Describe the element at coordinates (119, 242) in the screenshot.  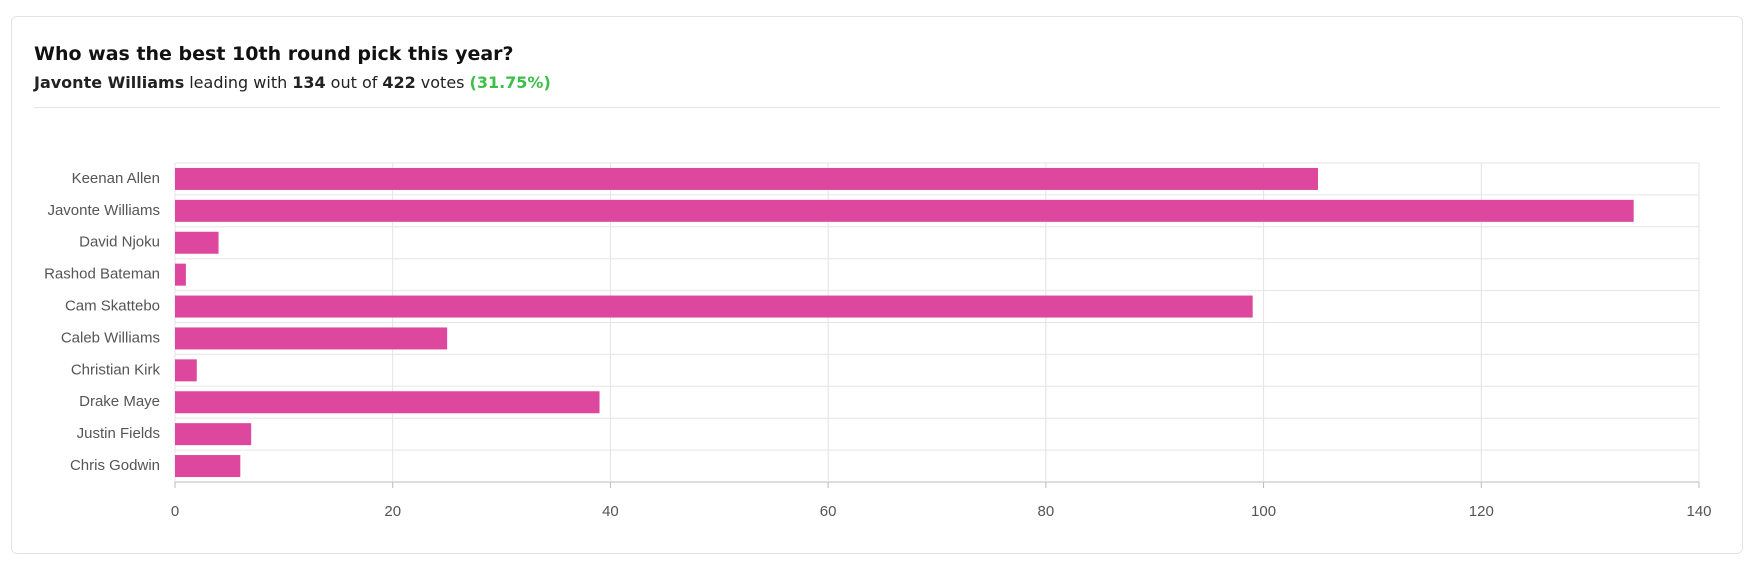
I see `y-tick-label: David Njoku` at that location.